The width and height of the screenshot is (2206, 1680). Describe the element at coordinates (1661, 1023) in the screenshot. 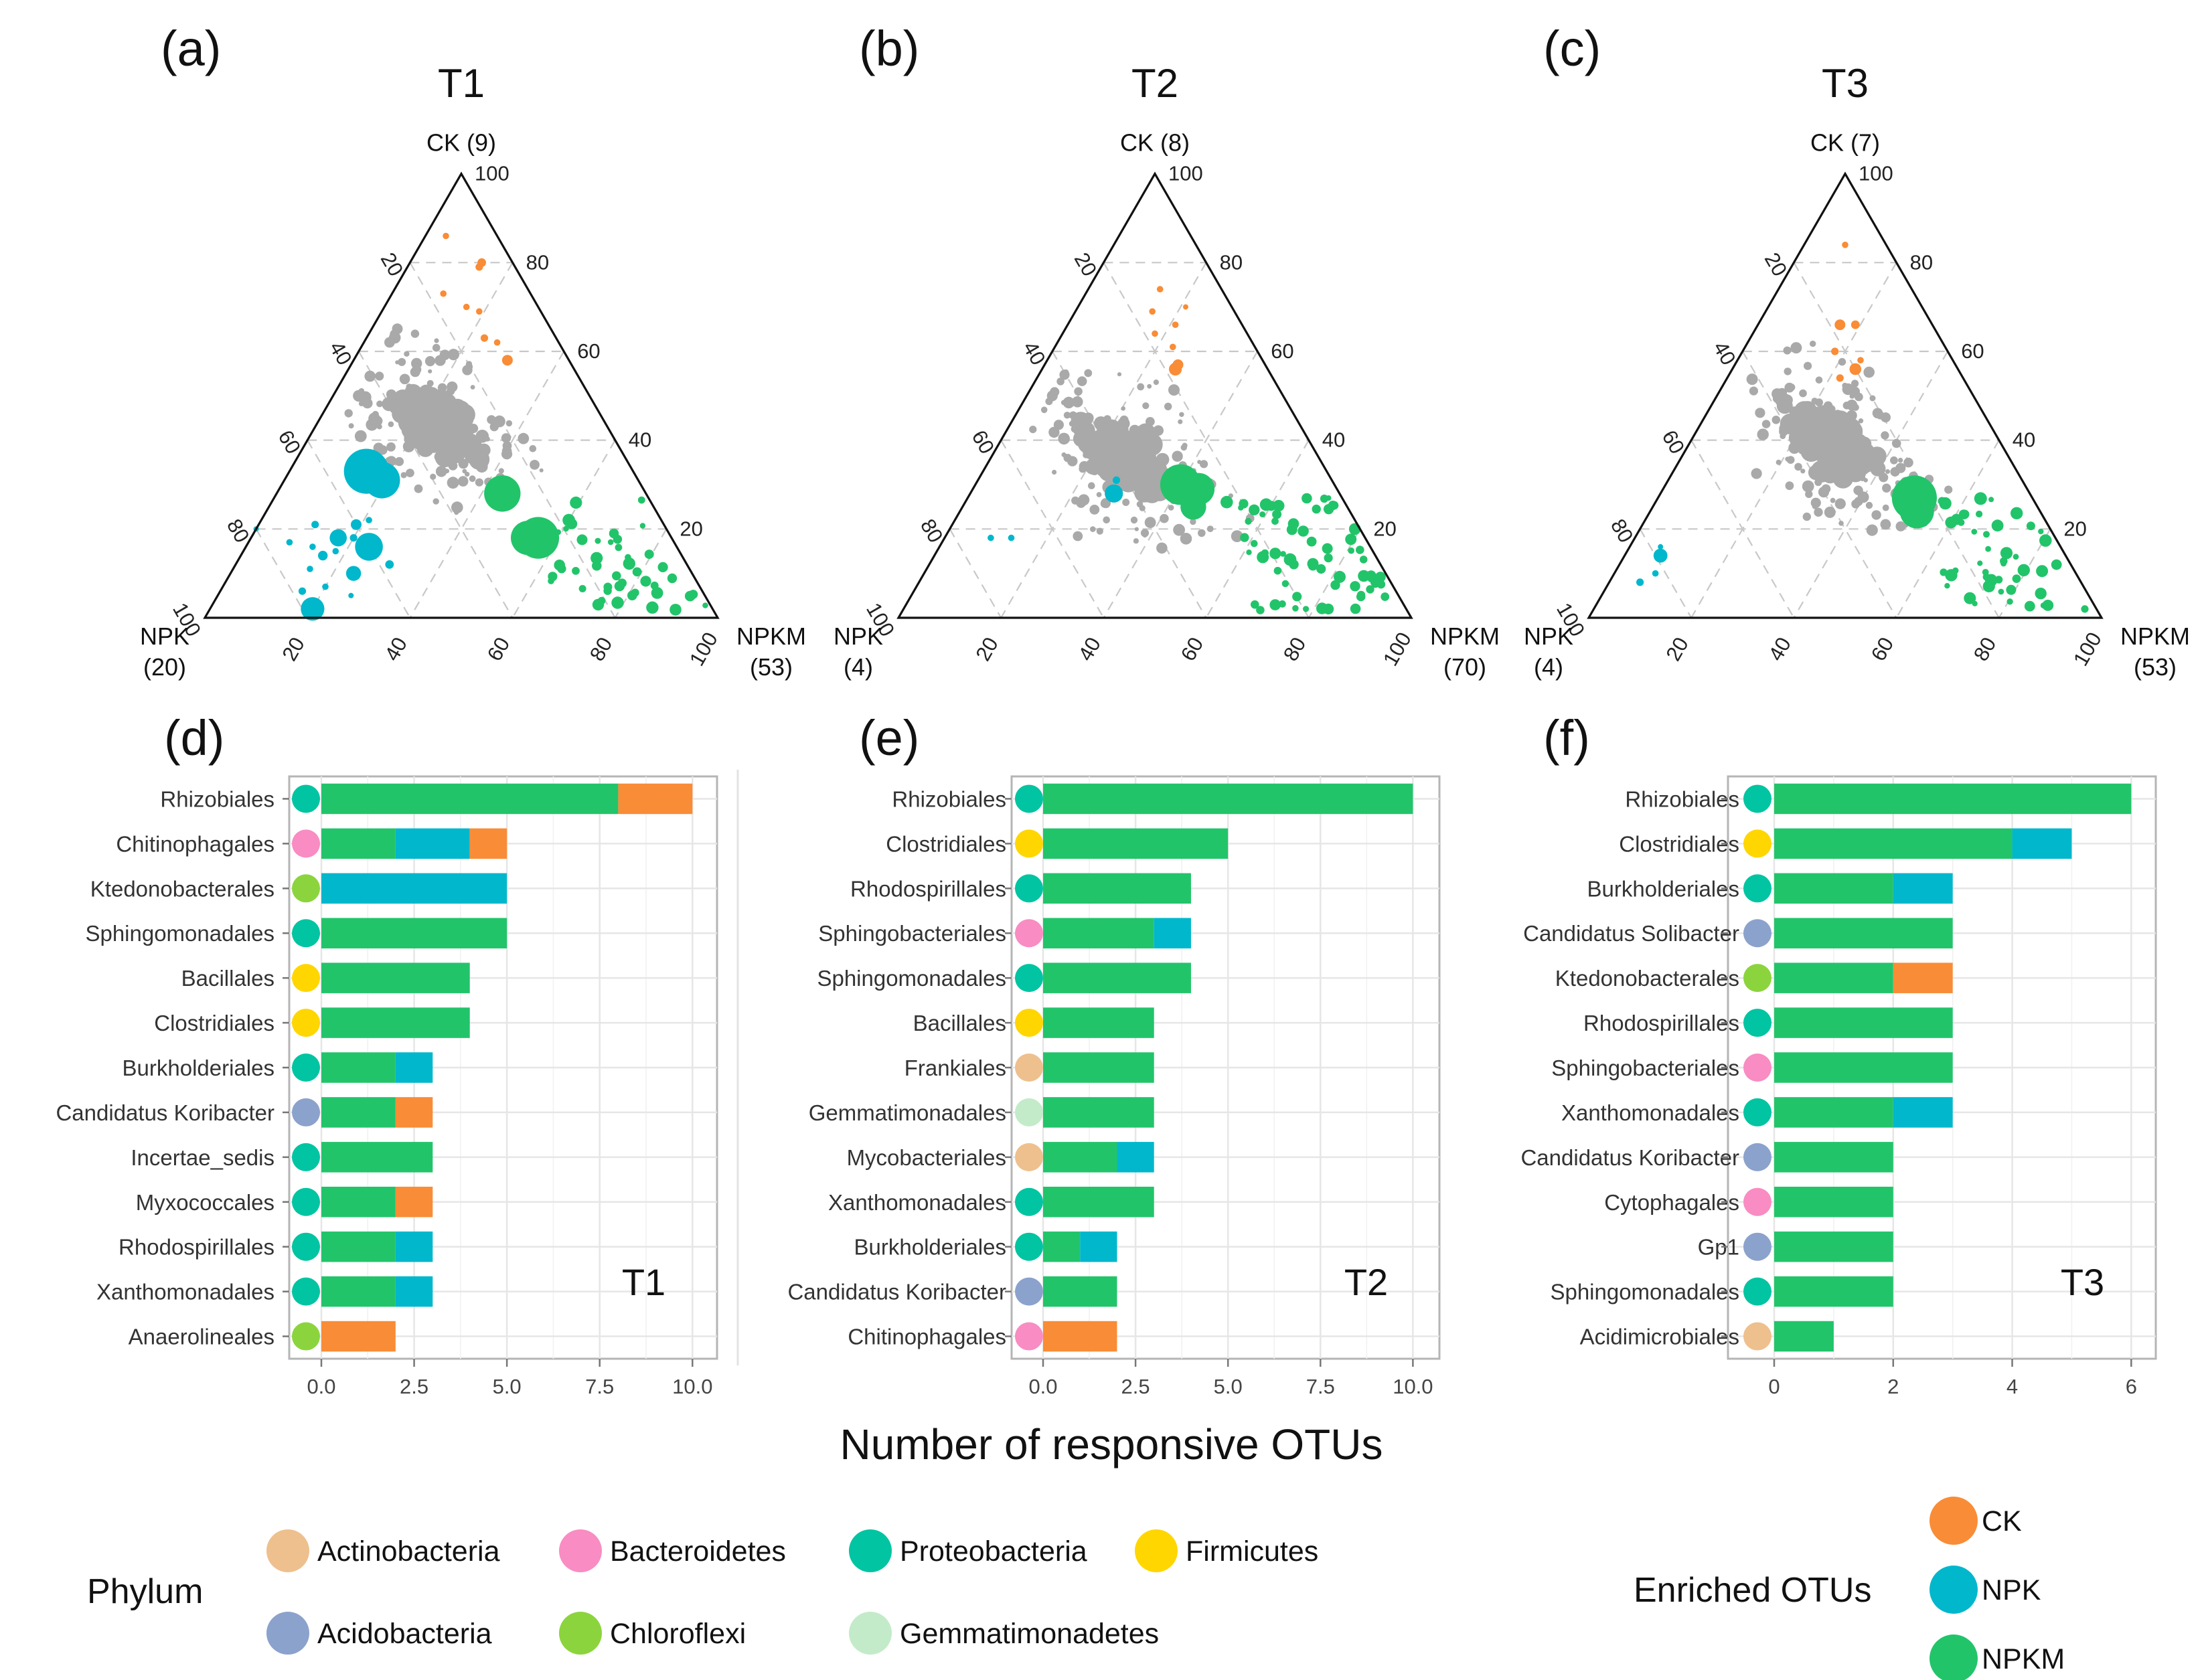

I see `order-label: Rhodospirillales` at that location.